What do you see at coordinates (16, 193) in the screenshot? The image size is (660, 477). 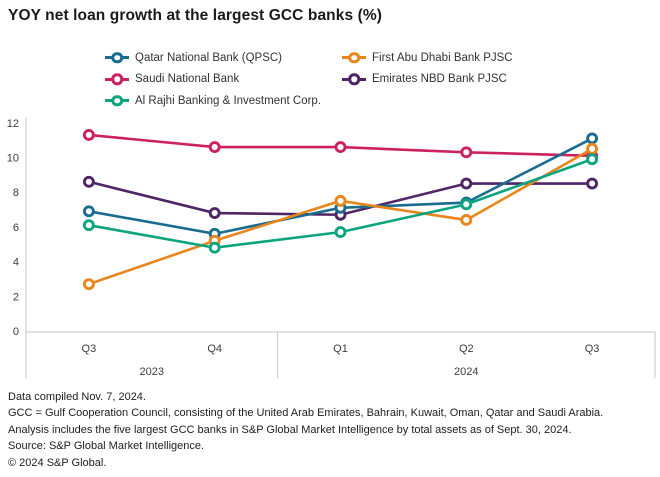 I see `y-tick-label: 8` at bounding box center [16, 193].